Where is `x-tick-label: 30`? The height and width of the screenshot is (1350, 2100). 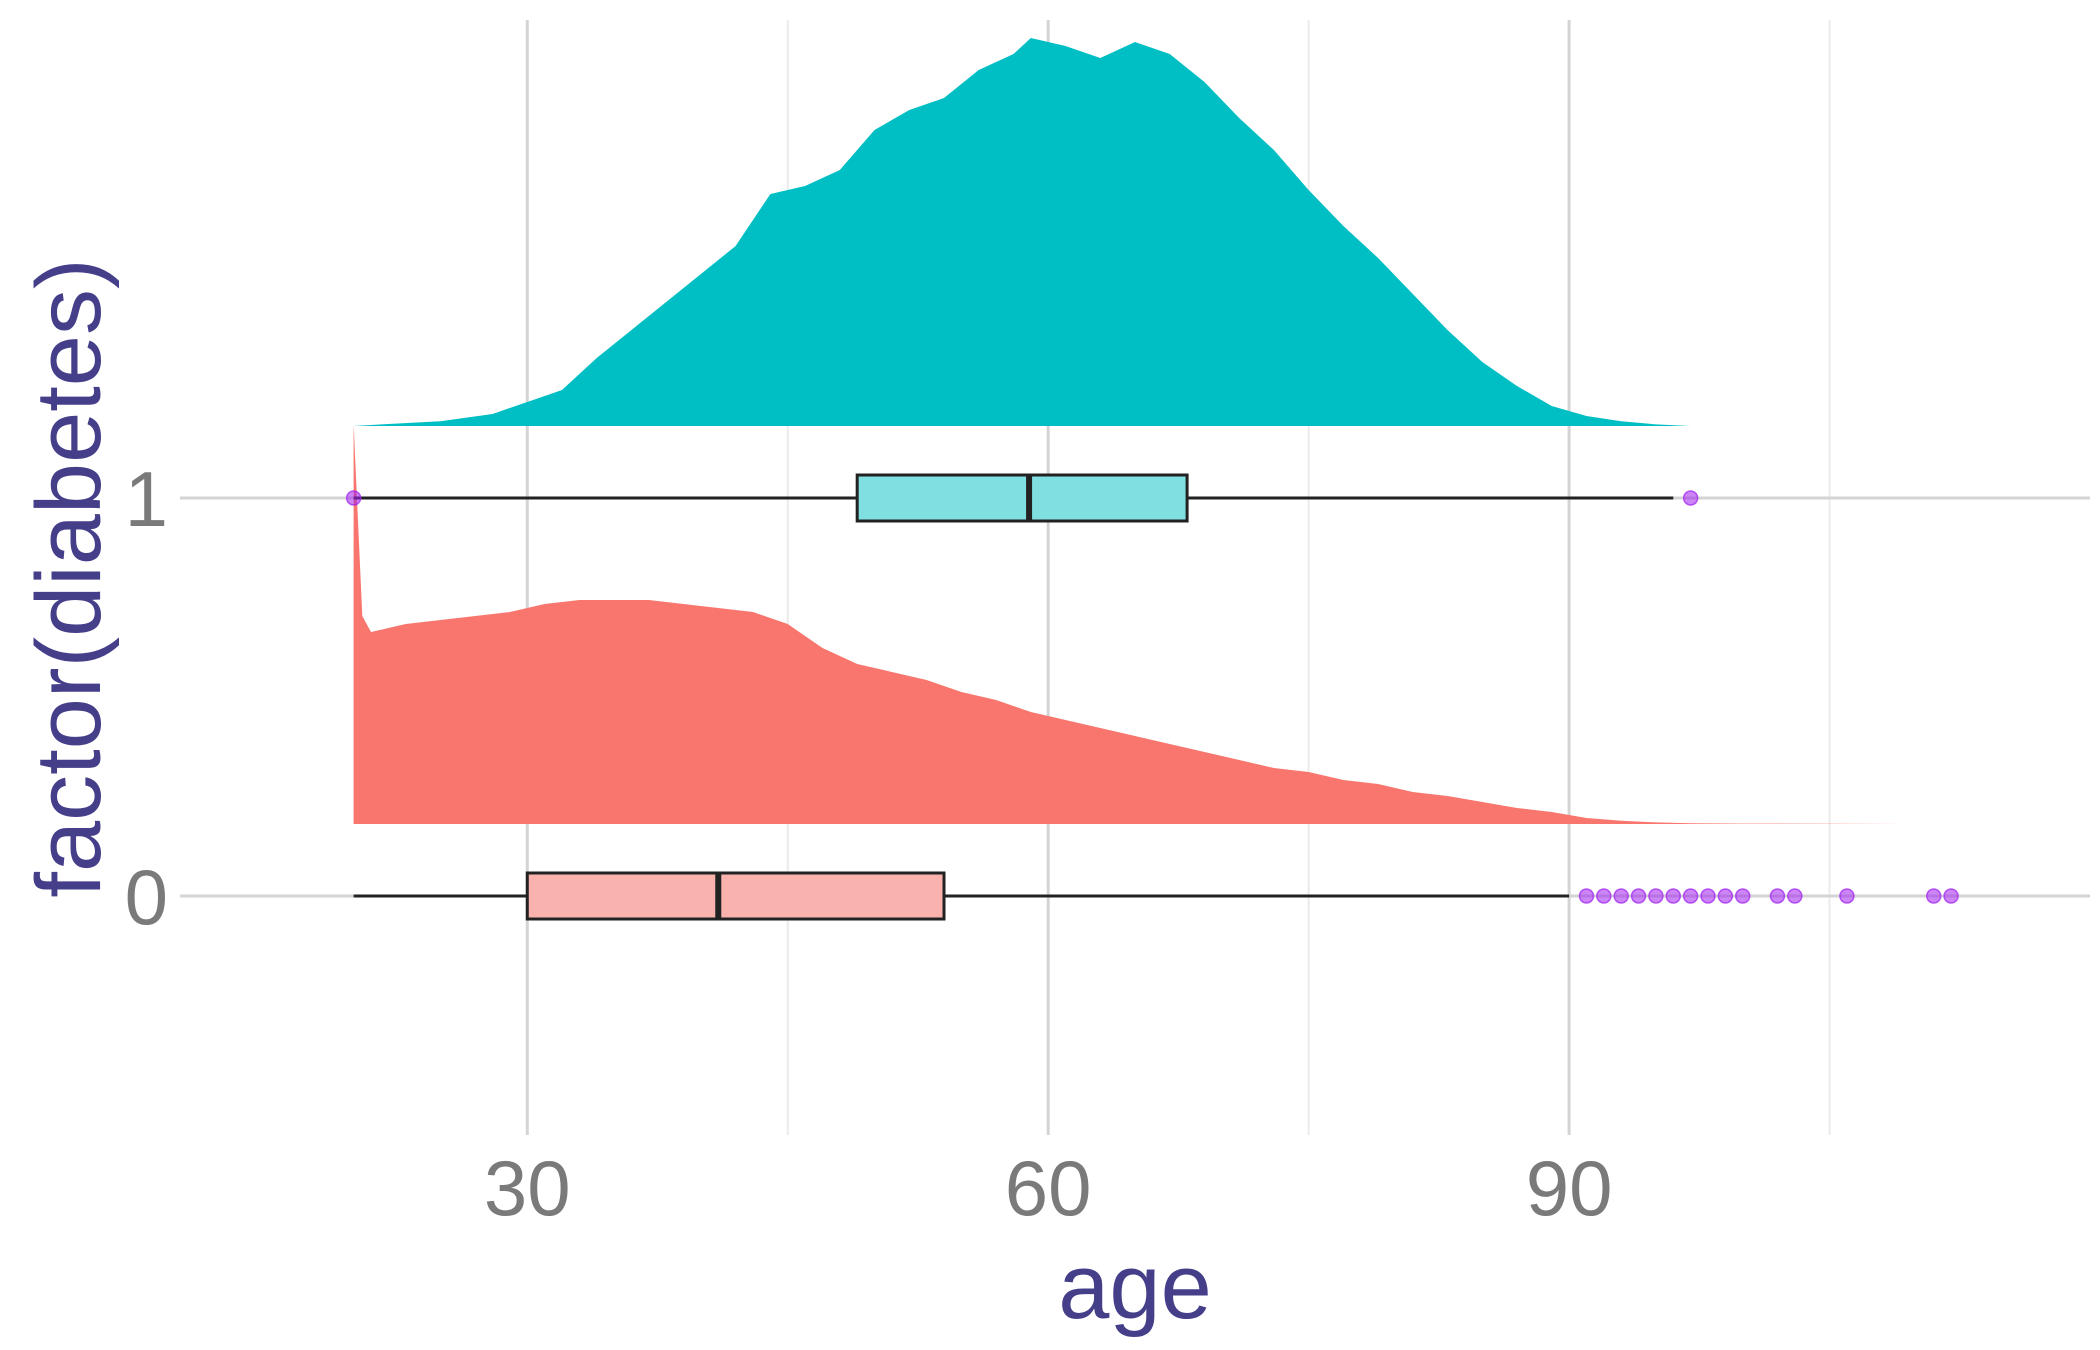 x-tick-label: 30 is located at coordinates (527, 1188).